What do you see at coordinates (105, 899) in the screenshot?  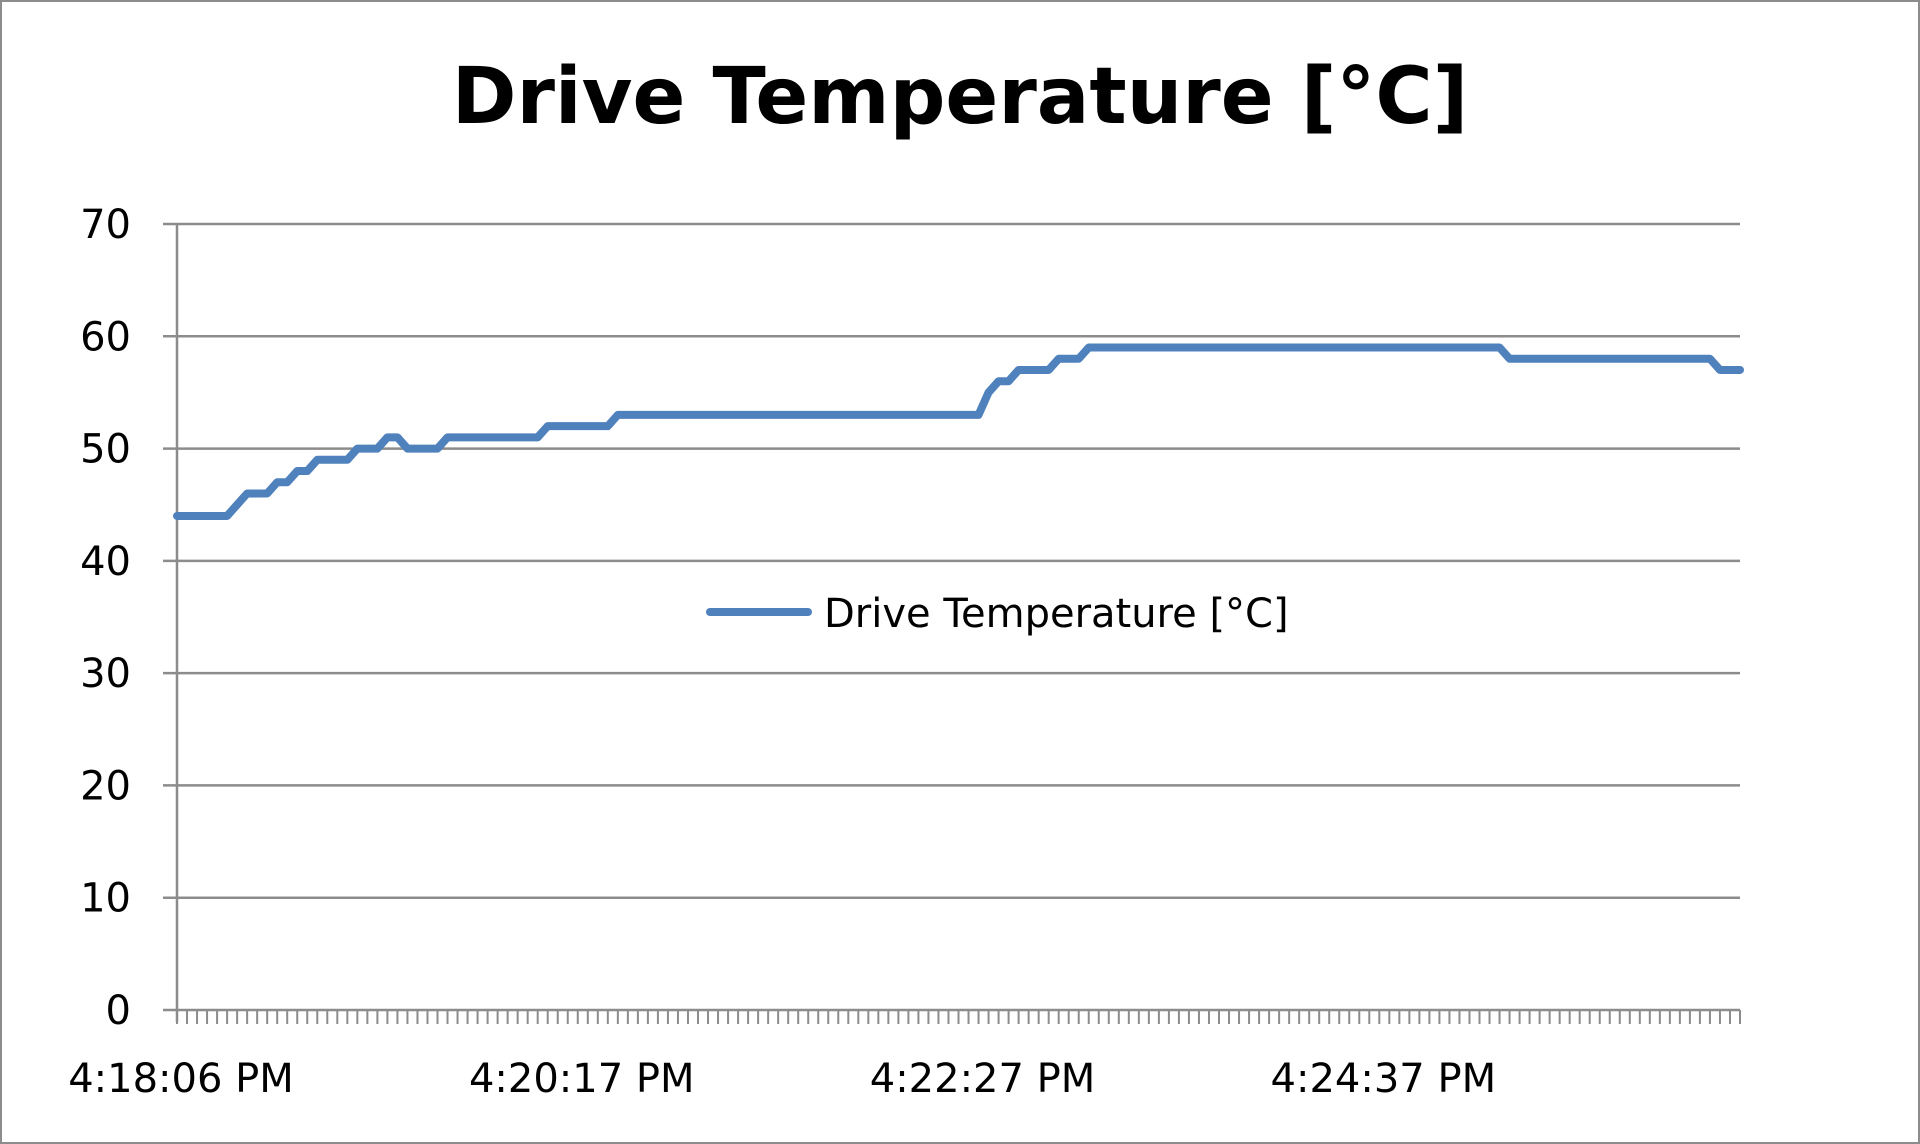 I see `y-tick-label: 10` at bounding box center [105, 899].